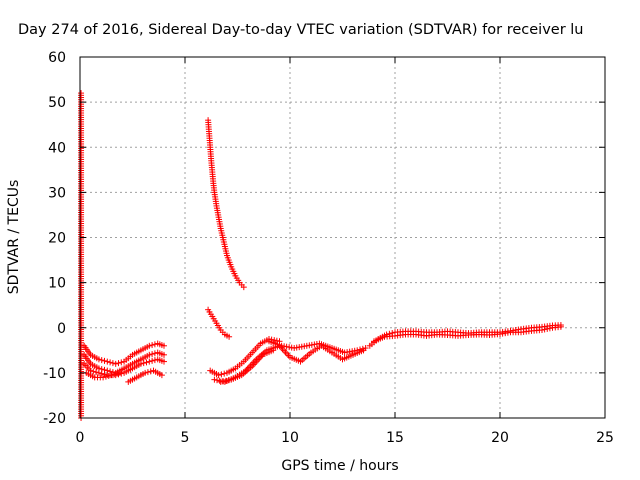  What do you see at coordinates (605, 438) in the screenshot?
I see `x-tick-label: 25` at bounding box center [605, 438].